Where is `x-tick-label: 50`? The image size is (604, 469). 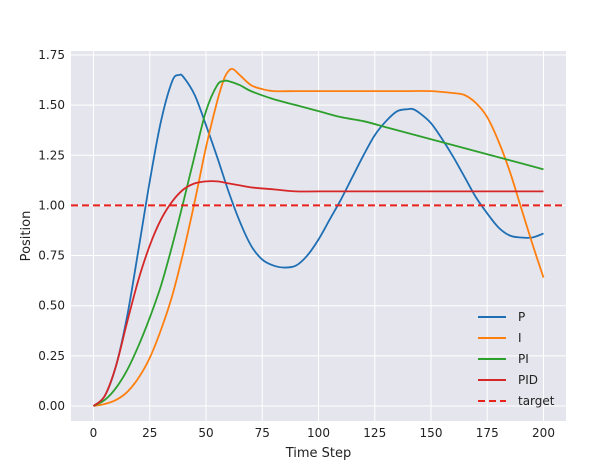 x-tick-label: 50 is located at coordinates (205, 433).